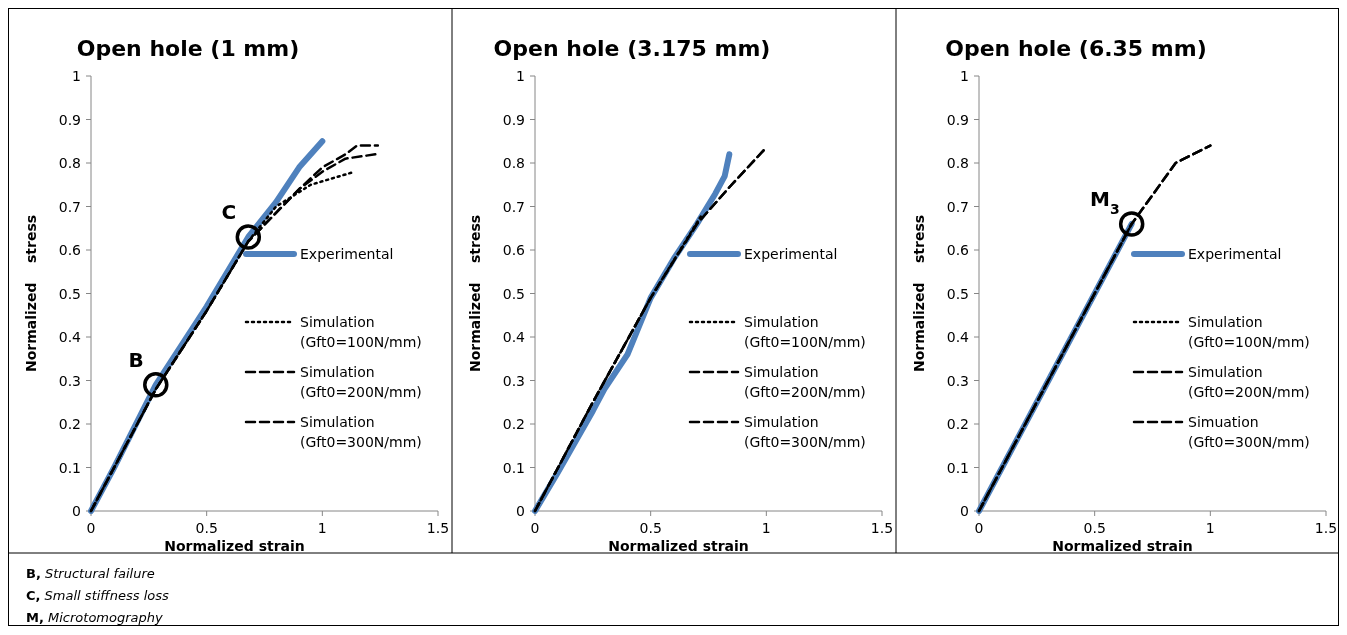 The width and height of the screenshot is (1347, 635). I want to click on annotation: M$_{3}$, so click(1105, 201).